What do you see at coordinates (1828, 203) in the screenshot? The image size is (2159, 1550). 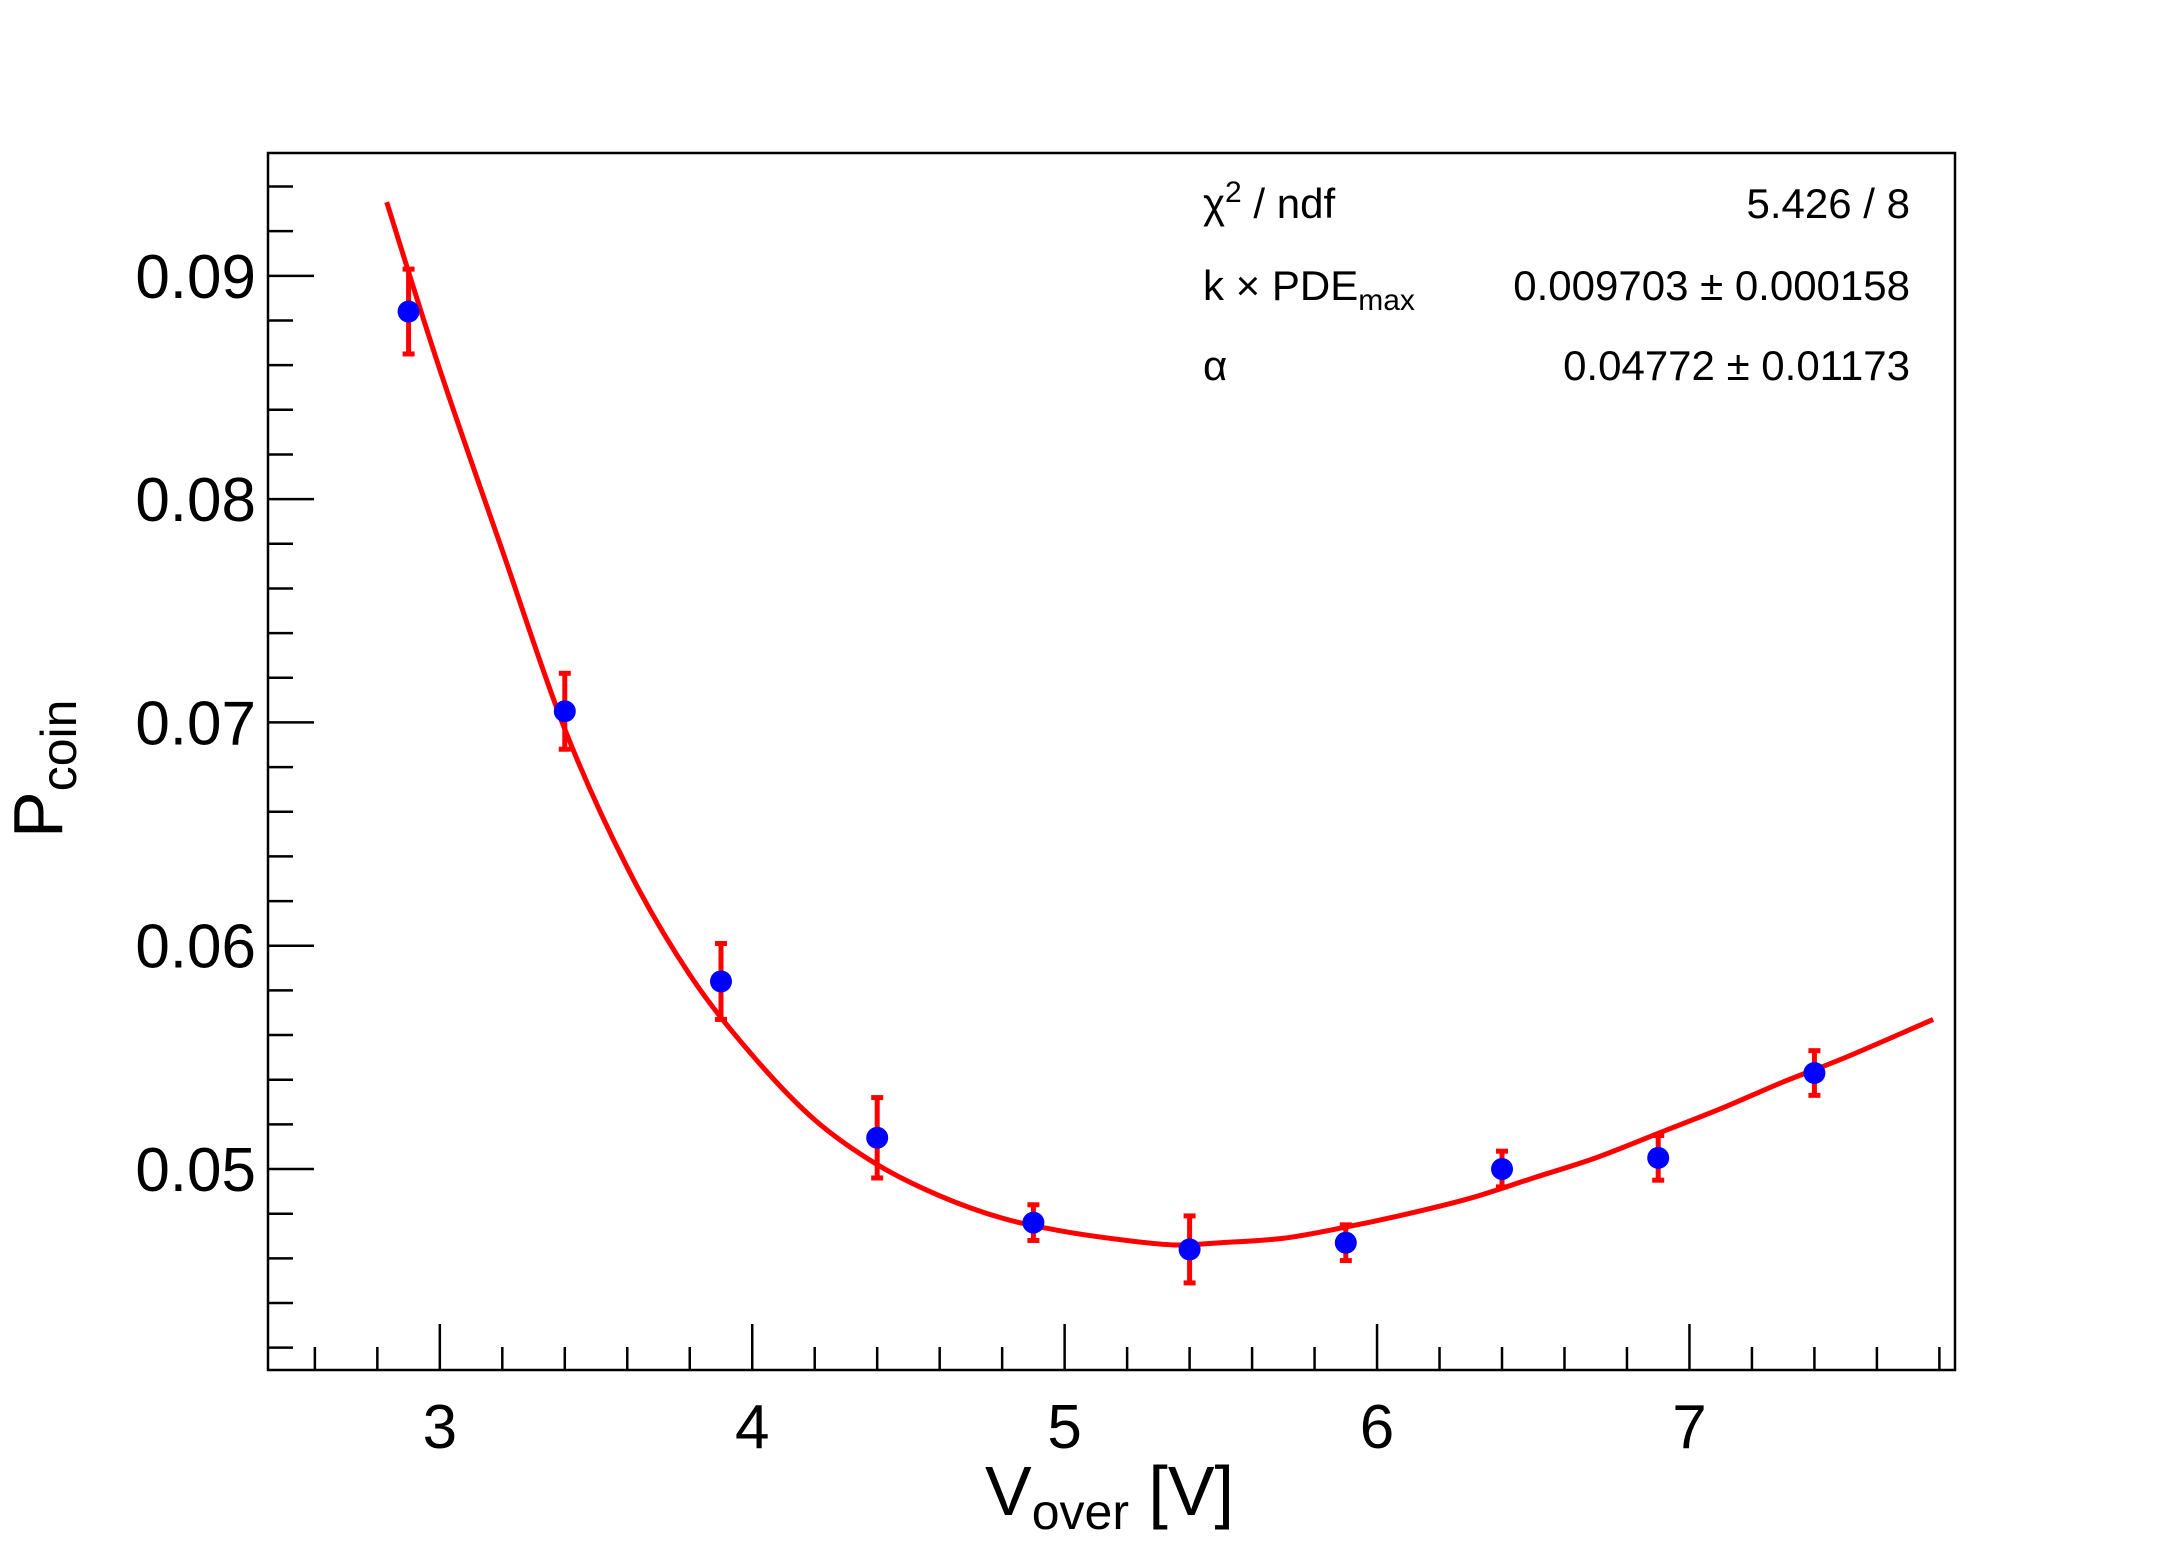 I see `stat-value-chi2-ndf: 5.426 / 8` at bounding box center [1828, 203].